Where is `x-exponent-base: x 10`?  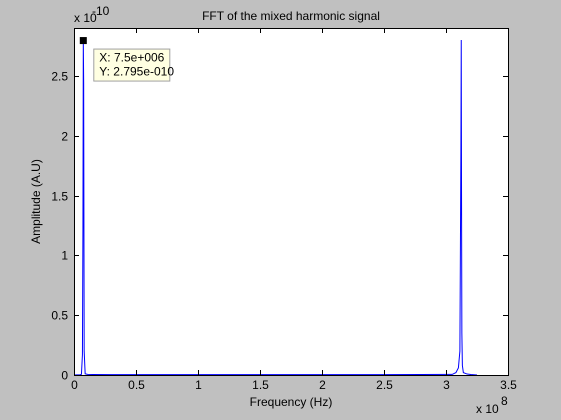
x-exponent-base: x 10 is located at coordinates (487, 409).